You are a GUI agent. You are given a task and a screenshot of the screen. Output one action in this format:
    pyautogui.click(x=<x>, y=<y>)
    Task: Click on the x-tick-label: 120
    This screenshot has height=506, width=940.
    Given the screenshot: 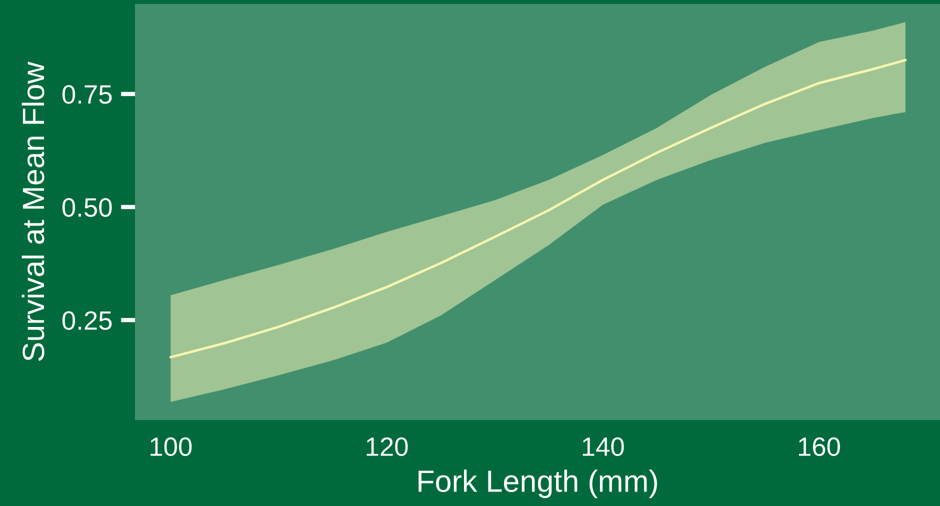 What is the action you would take?
    pyautogui.click(x=387, y=446)
    